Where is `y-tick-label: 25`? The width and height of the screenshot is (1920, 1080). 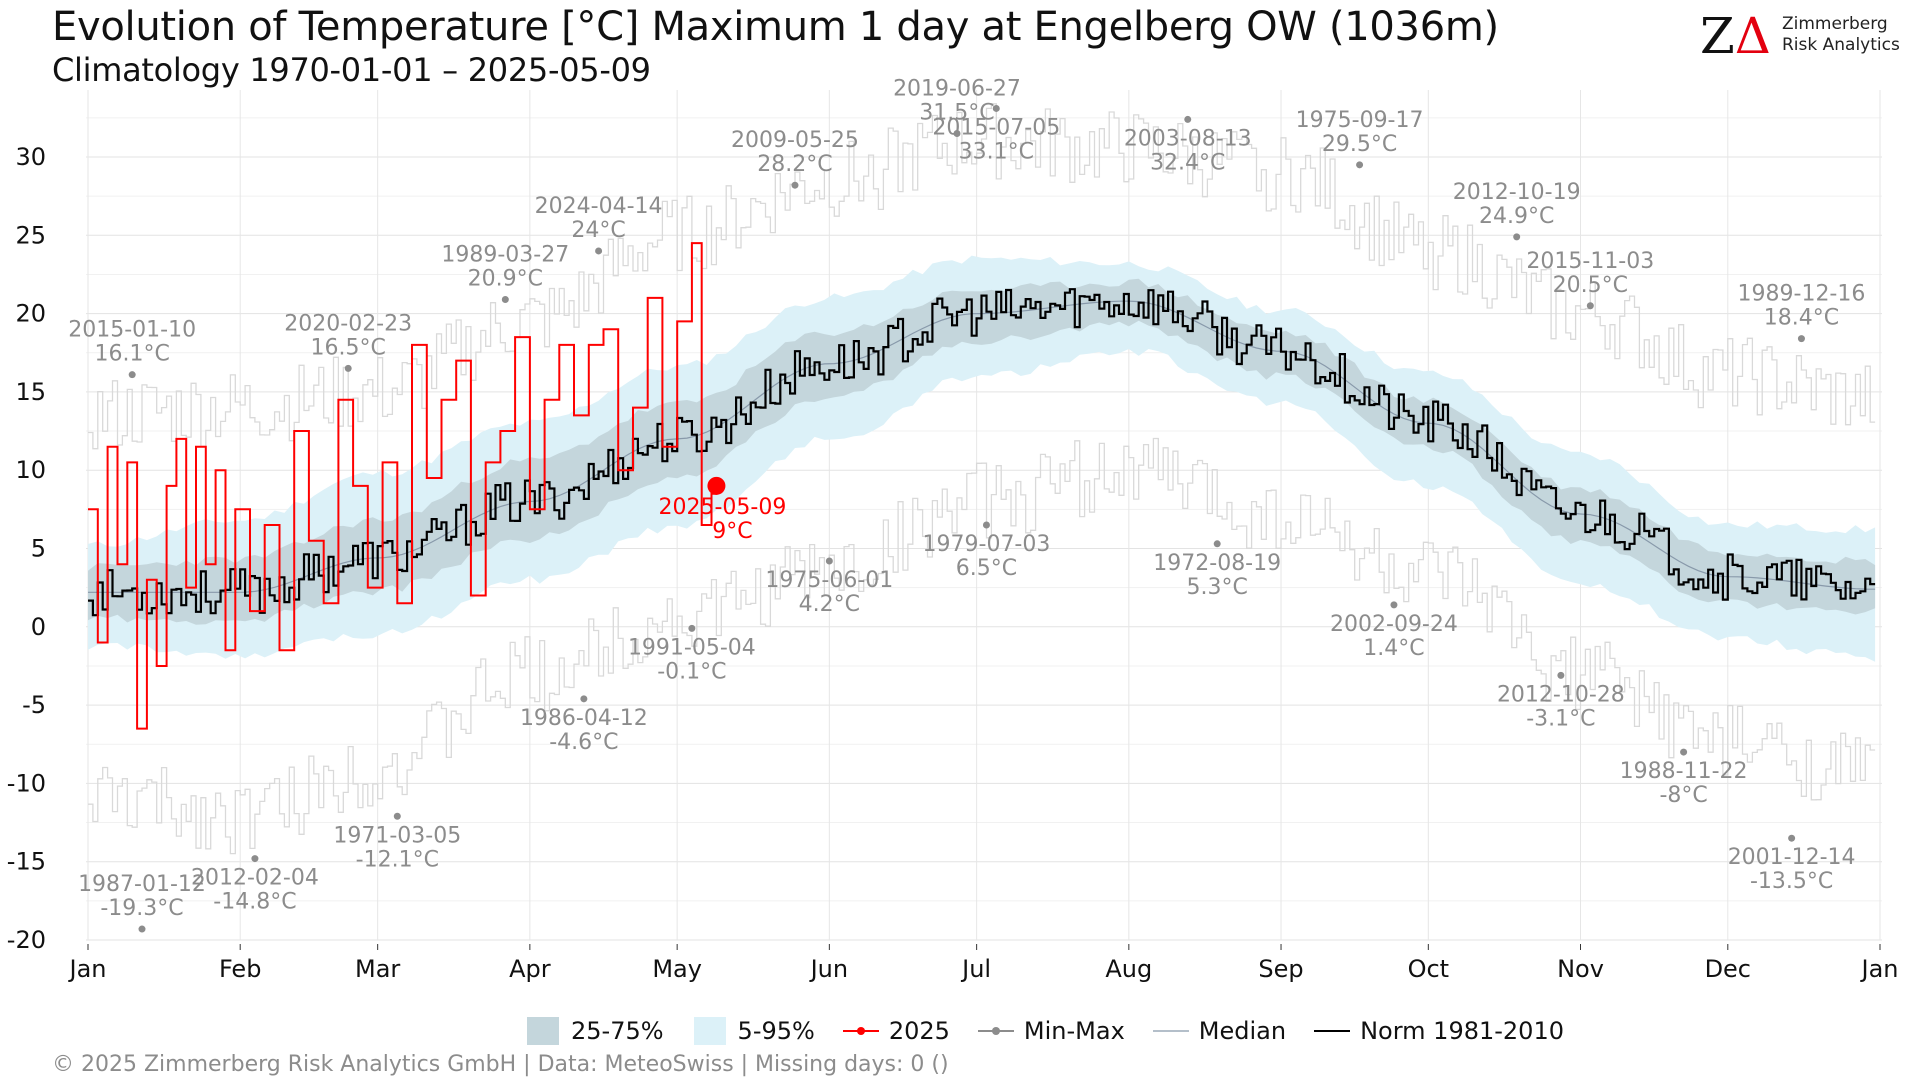 y-tick-label: 25 is located at coordinates (30, 235).